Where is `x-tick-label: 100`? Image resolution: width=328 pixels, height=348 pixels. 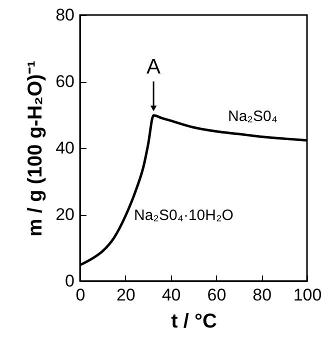
x-tick-label: 100 is located at coordinates (307, 295).